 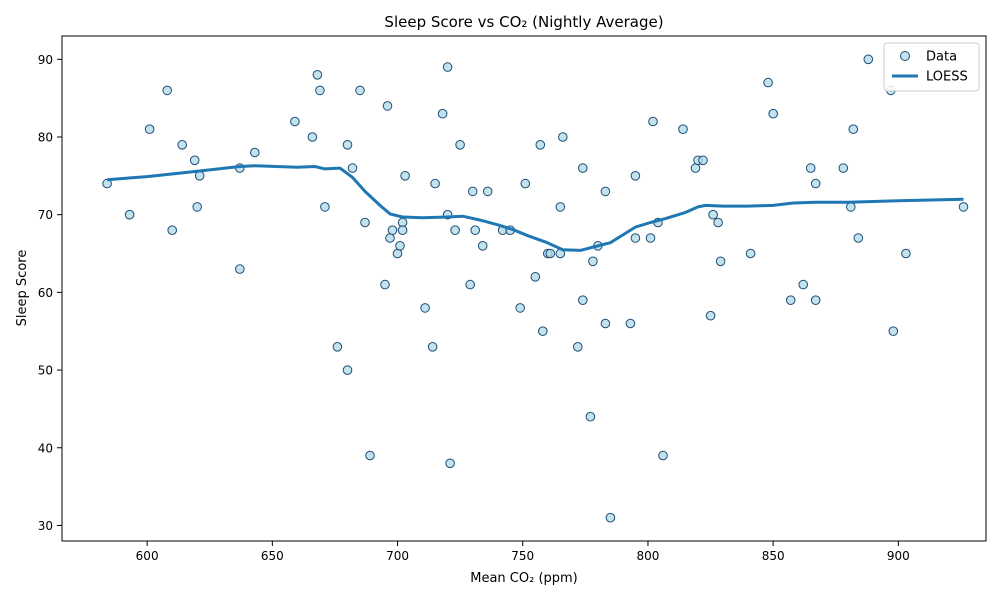 I want to click on y-tick-label: 70, so click(x=45, y=215).